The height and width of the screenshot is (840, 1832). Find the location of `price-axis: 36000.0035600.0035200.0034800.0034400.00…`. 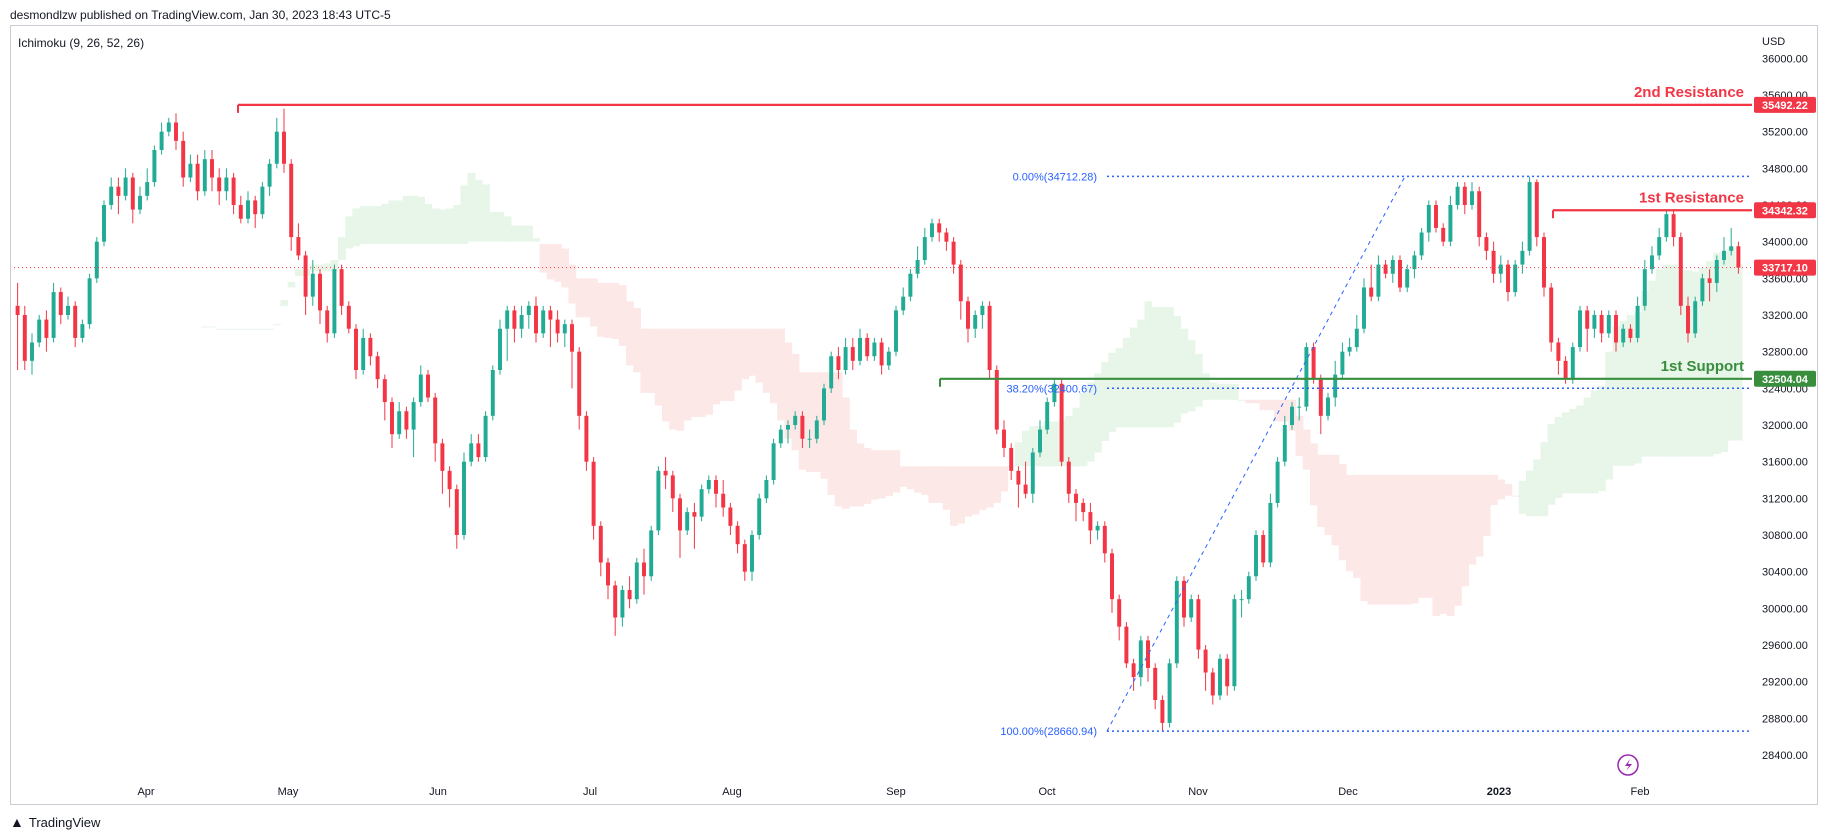

price-axis: 36000.0035600.0035200.0034800.0034400.00… is located at coordinates (1785, 407).